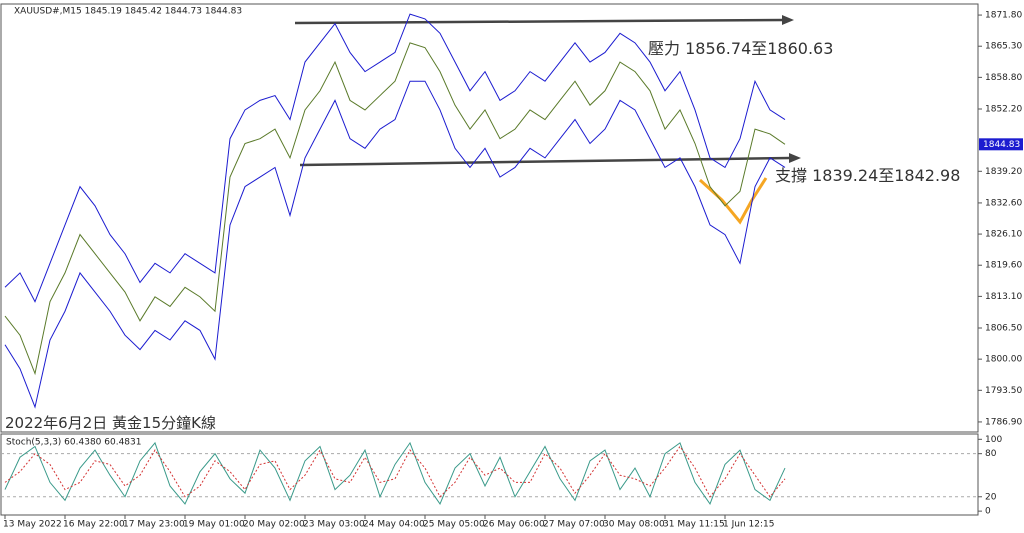 This screenshot has height=533, width=1024. Describe the element at coordinates (634, 525) in the screenshot. I see `x-tick-label: 30 May 08:00` at that location.